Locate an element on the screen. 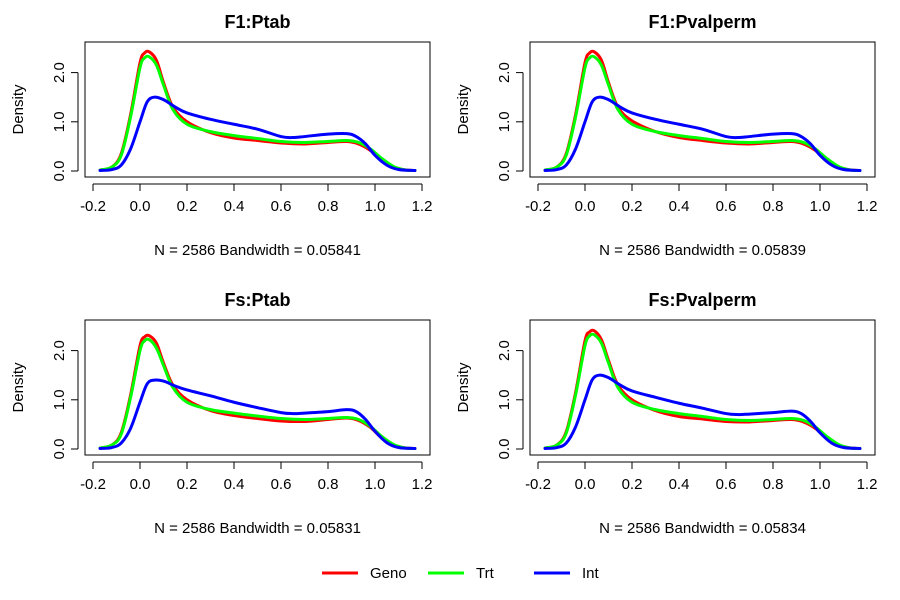  legend-label: Int is located at coordinates (591, 573).